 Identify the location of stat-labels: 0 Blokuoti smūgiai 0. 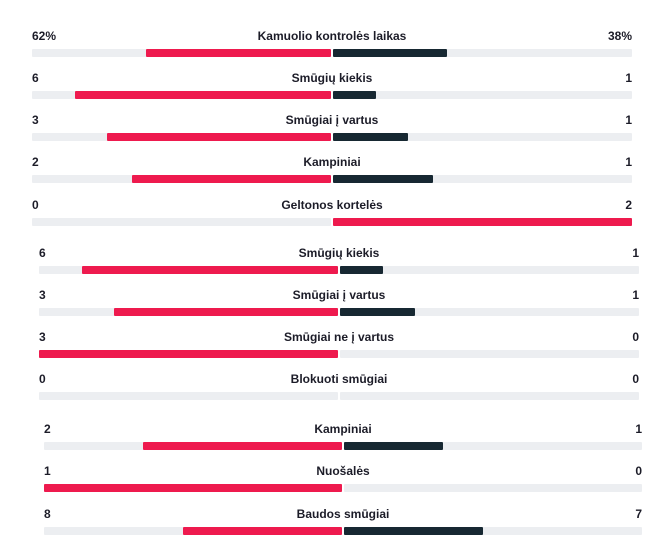
(339, 380).